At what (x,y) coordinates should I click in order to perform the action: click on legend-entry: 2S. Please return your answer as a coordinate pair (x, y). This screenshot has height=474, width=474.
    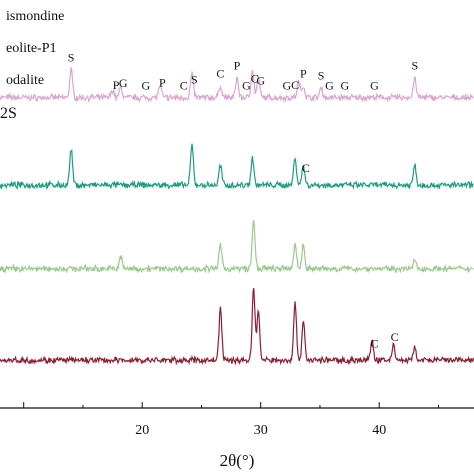
    Looking at the image, I should click on (8, 113).